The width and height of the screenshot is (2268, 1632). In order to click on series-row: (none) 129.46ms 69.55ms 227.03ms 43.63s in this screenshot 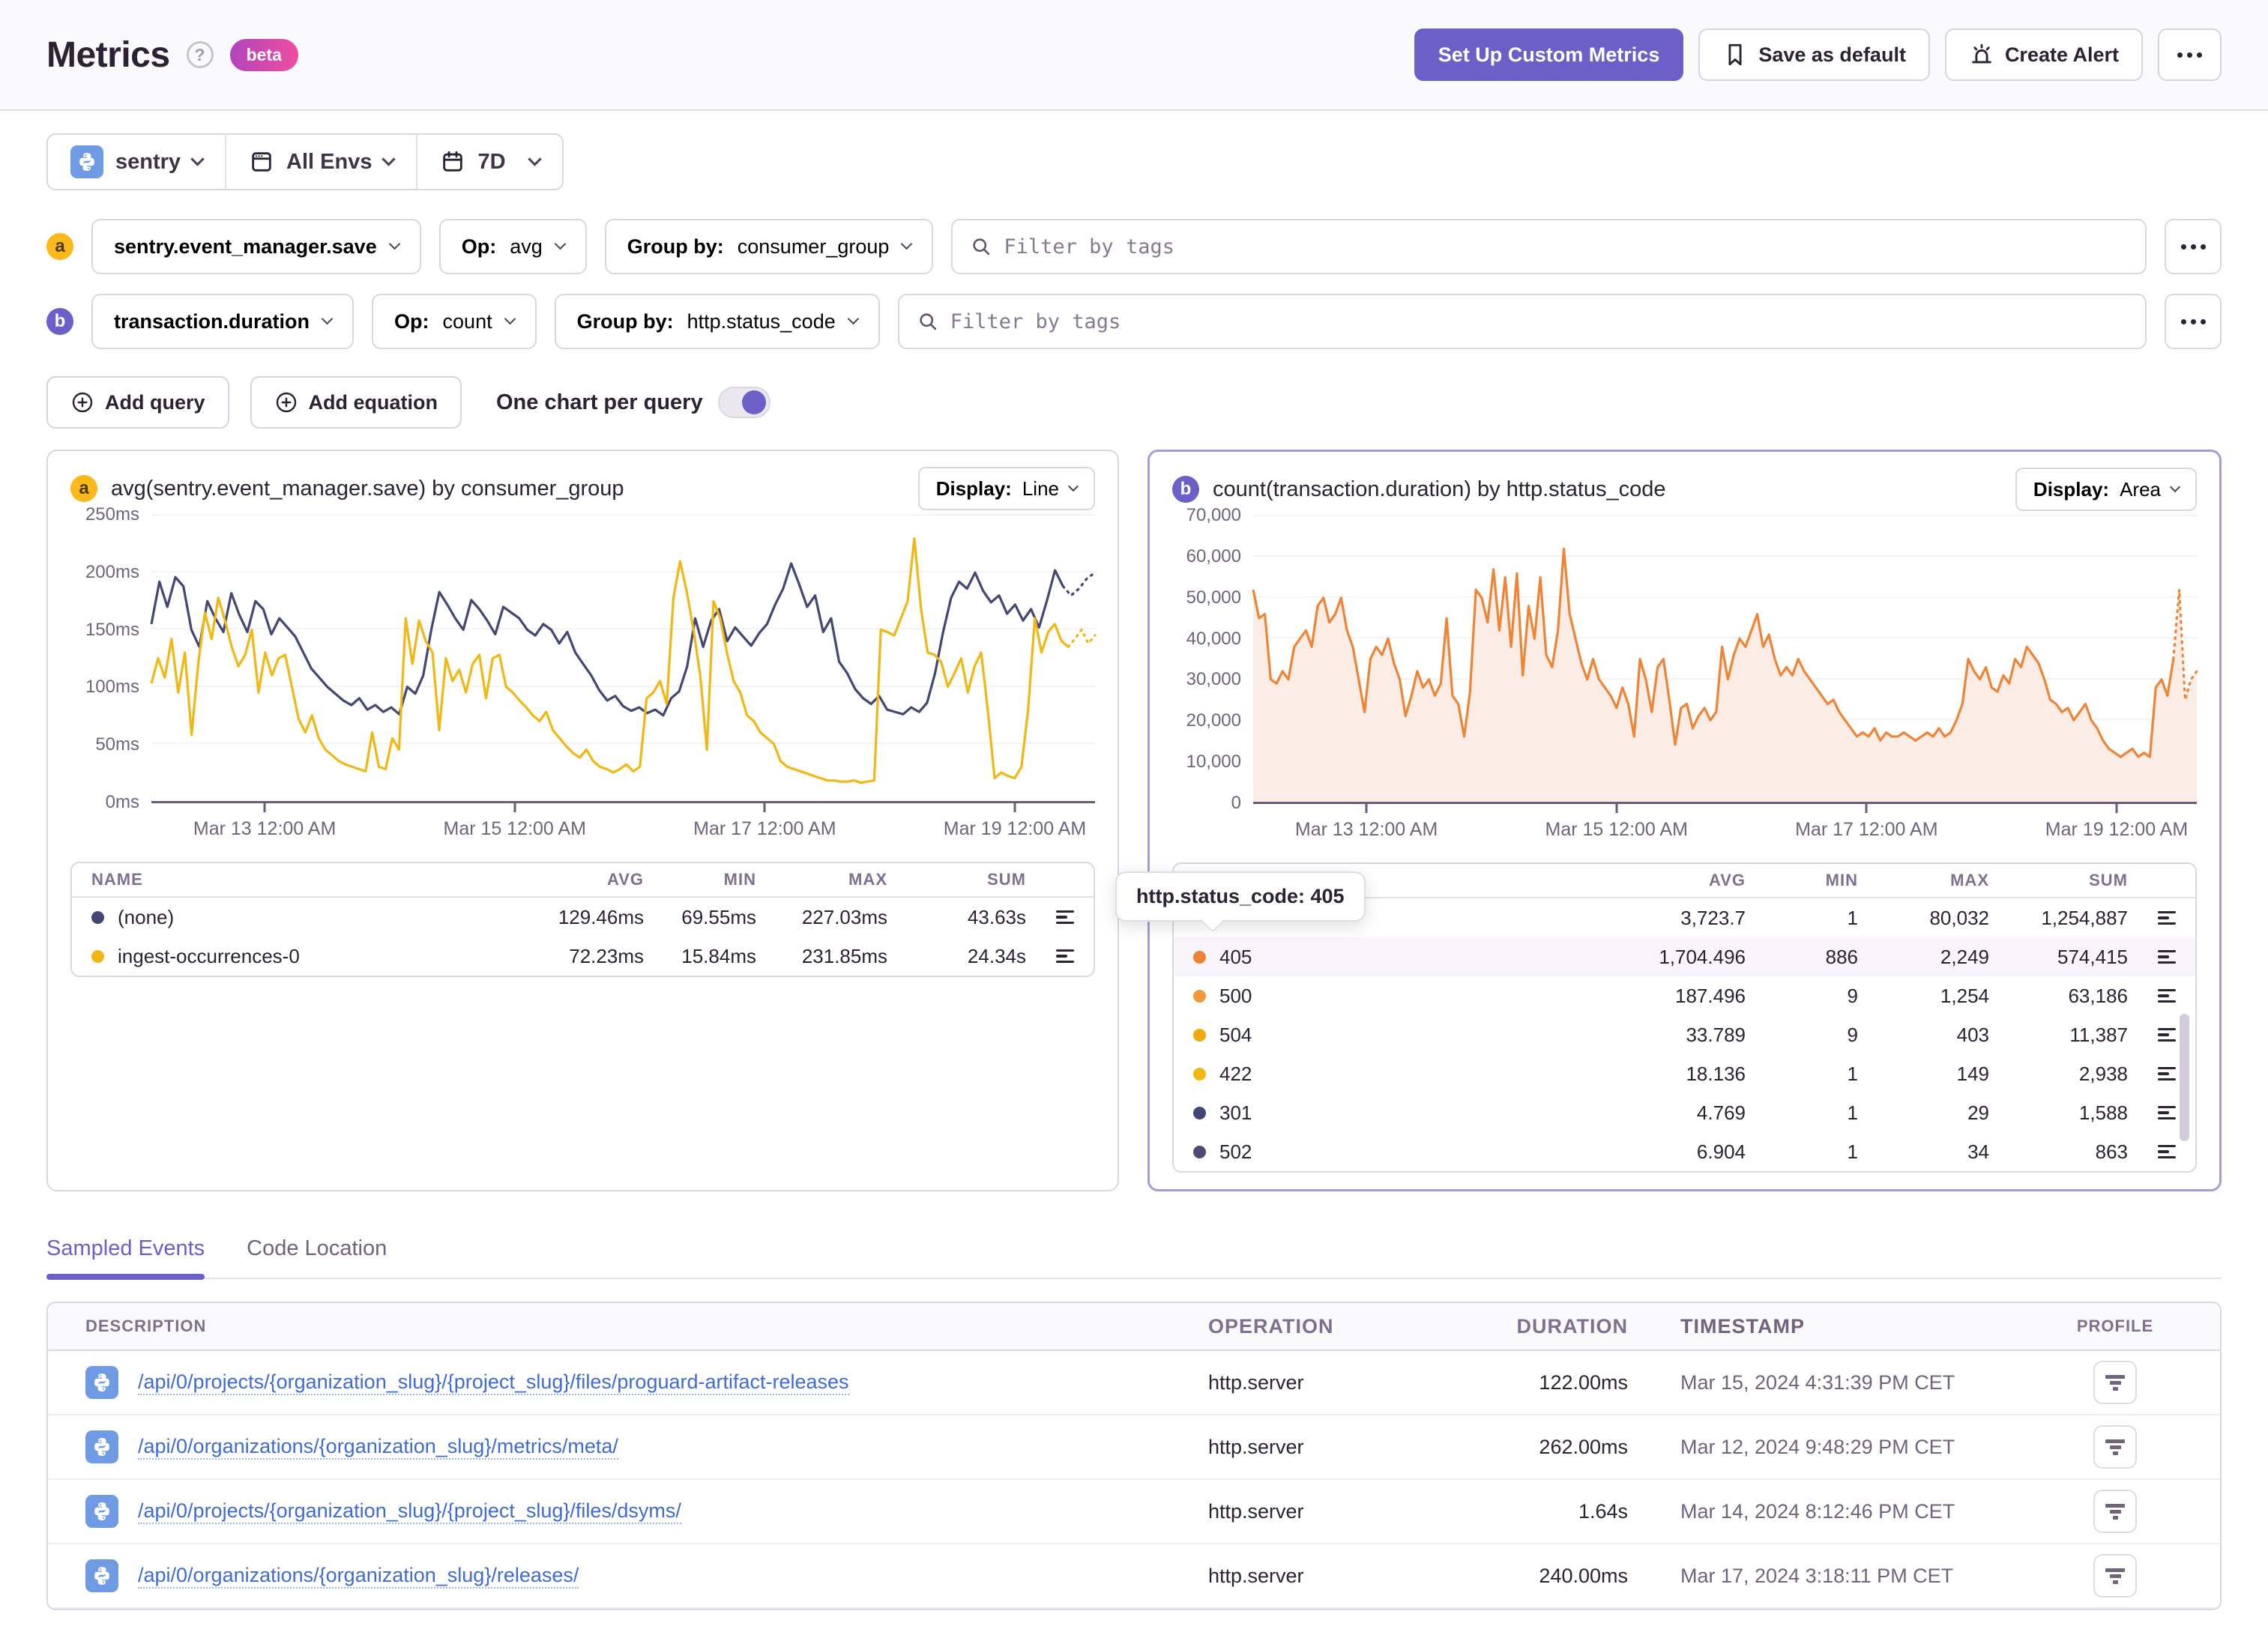, I will do `click(583, 917)`.